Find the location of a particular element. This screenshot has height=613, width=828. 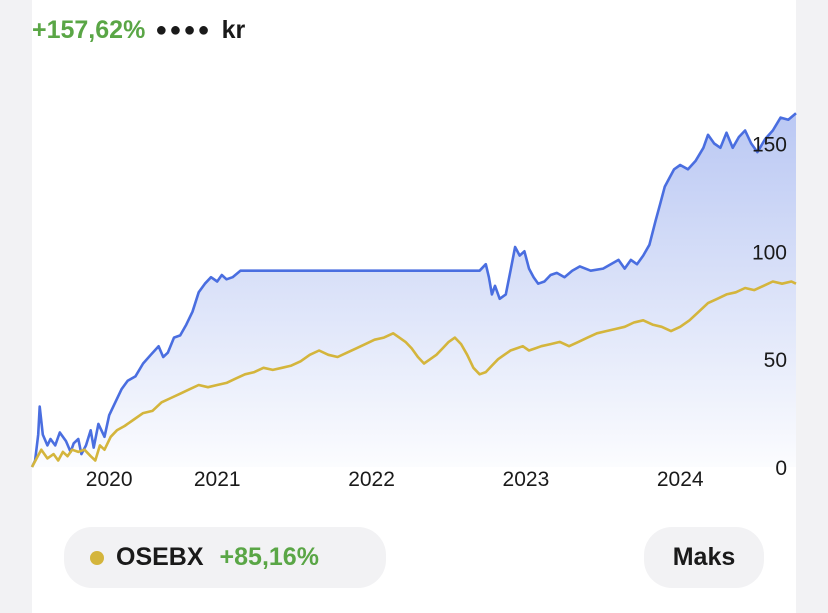

benchmark-chip: OSEBX +85,16% is located at coordinates (225, 557).